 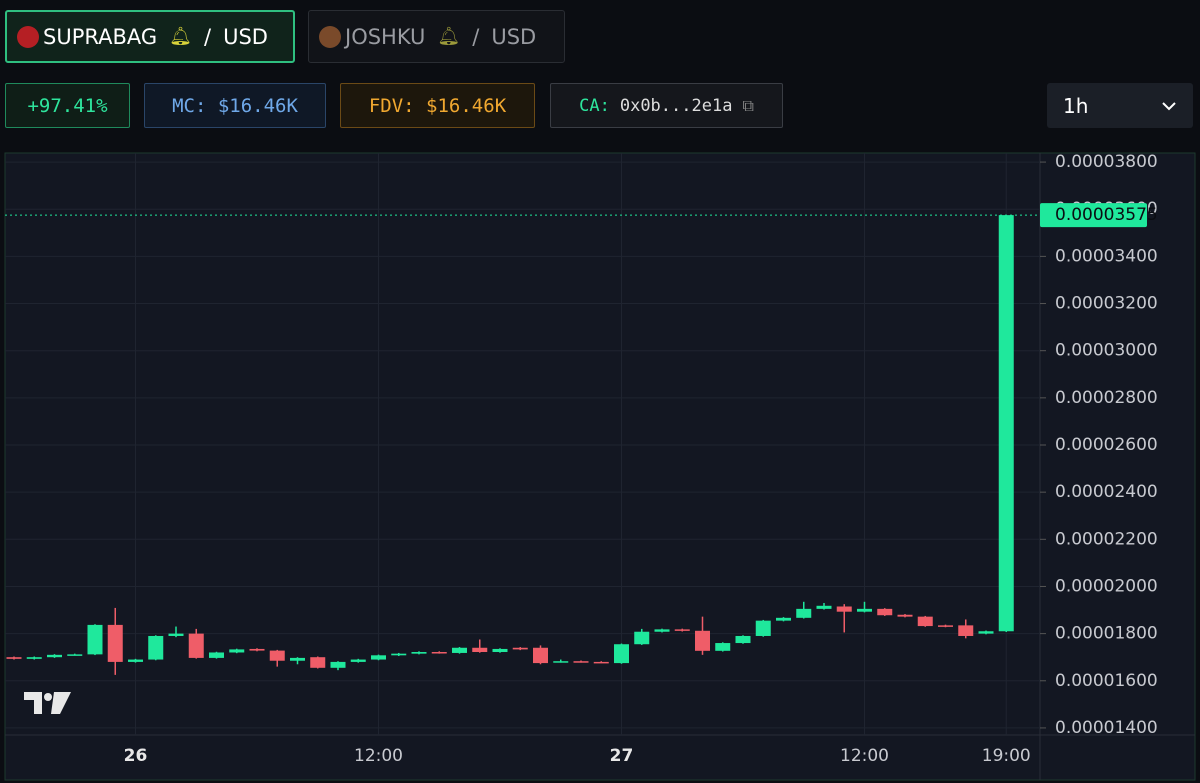 What do you see at coordinates (1106, 586) in the screenshot?
I see `y-tick-label: 0.00002000` at bounding box center [1106, 586].